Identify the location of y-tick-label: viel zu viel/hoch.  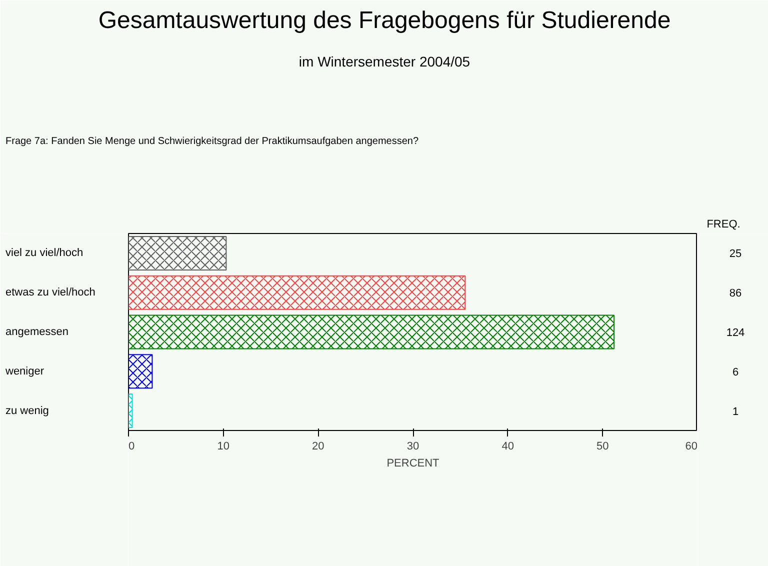
(45, 253).